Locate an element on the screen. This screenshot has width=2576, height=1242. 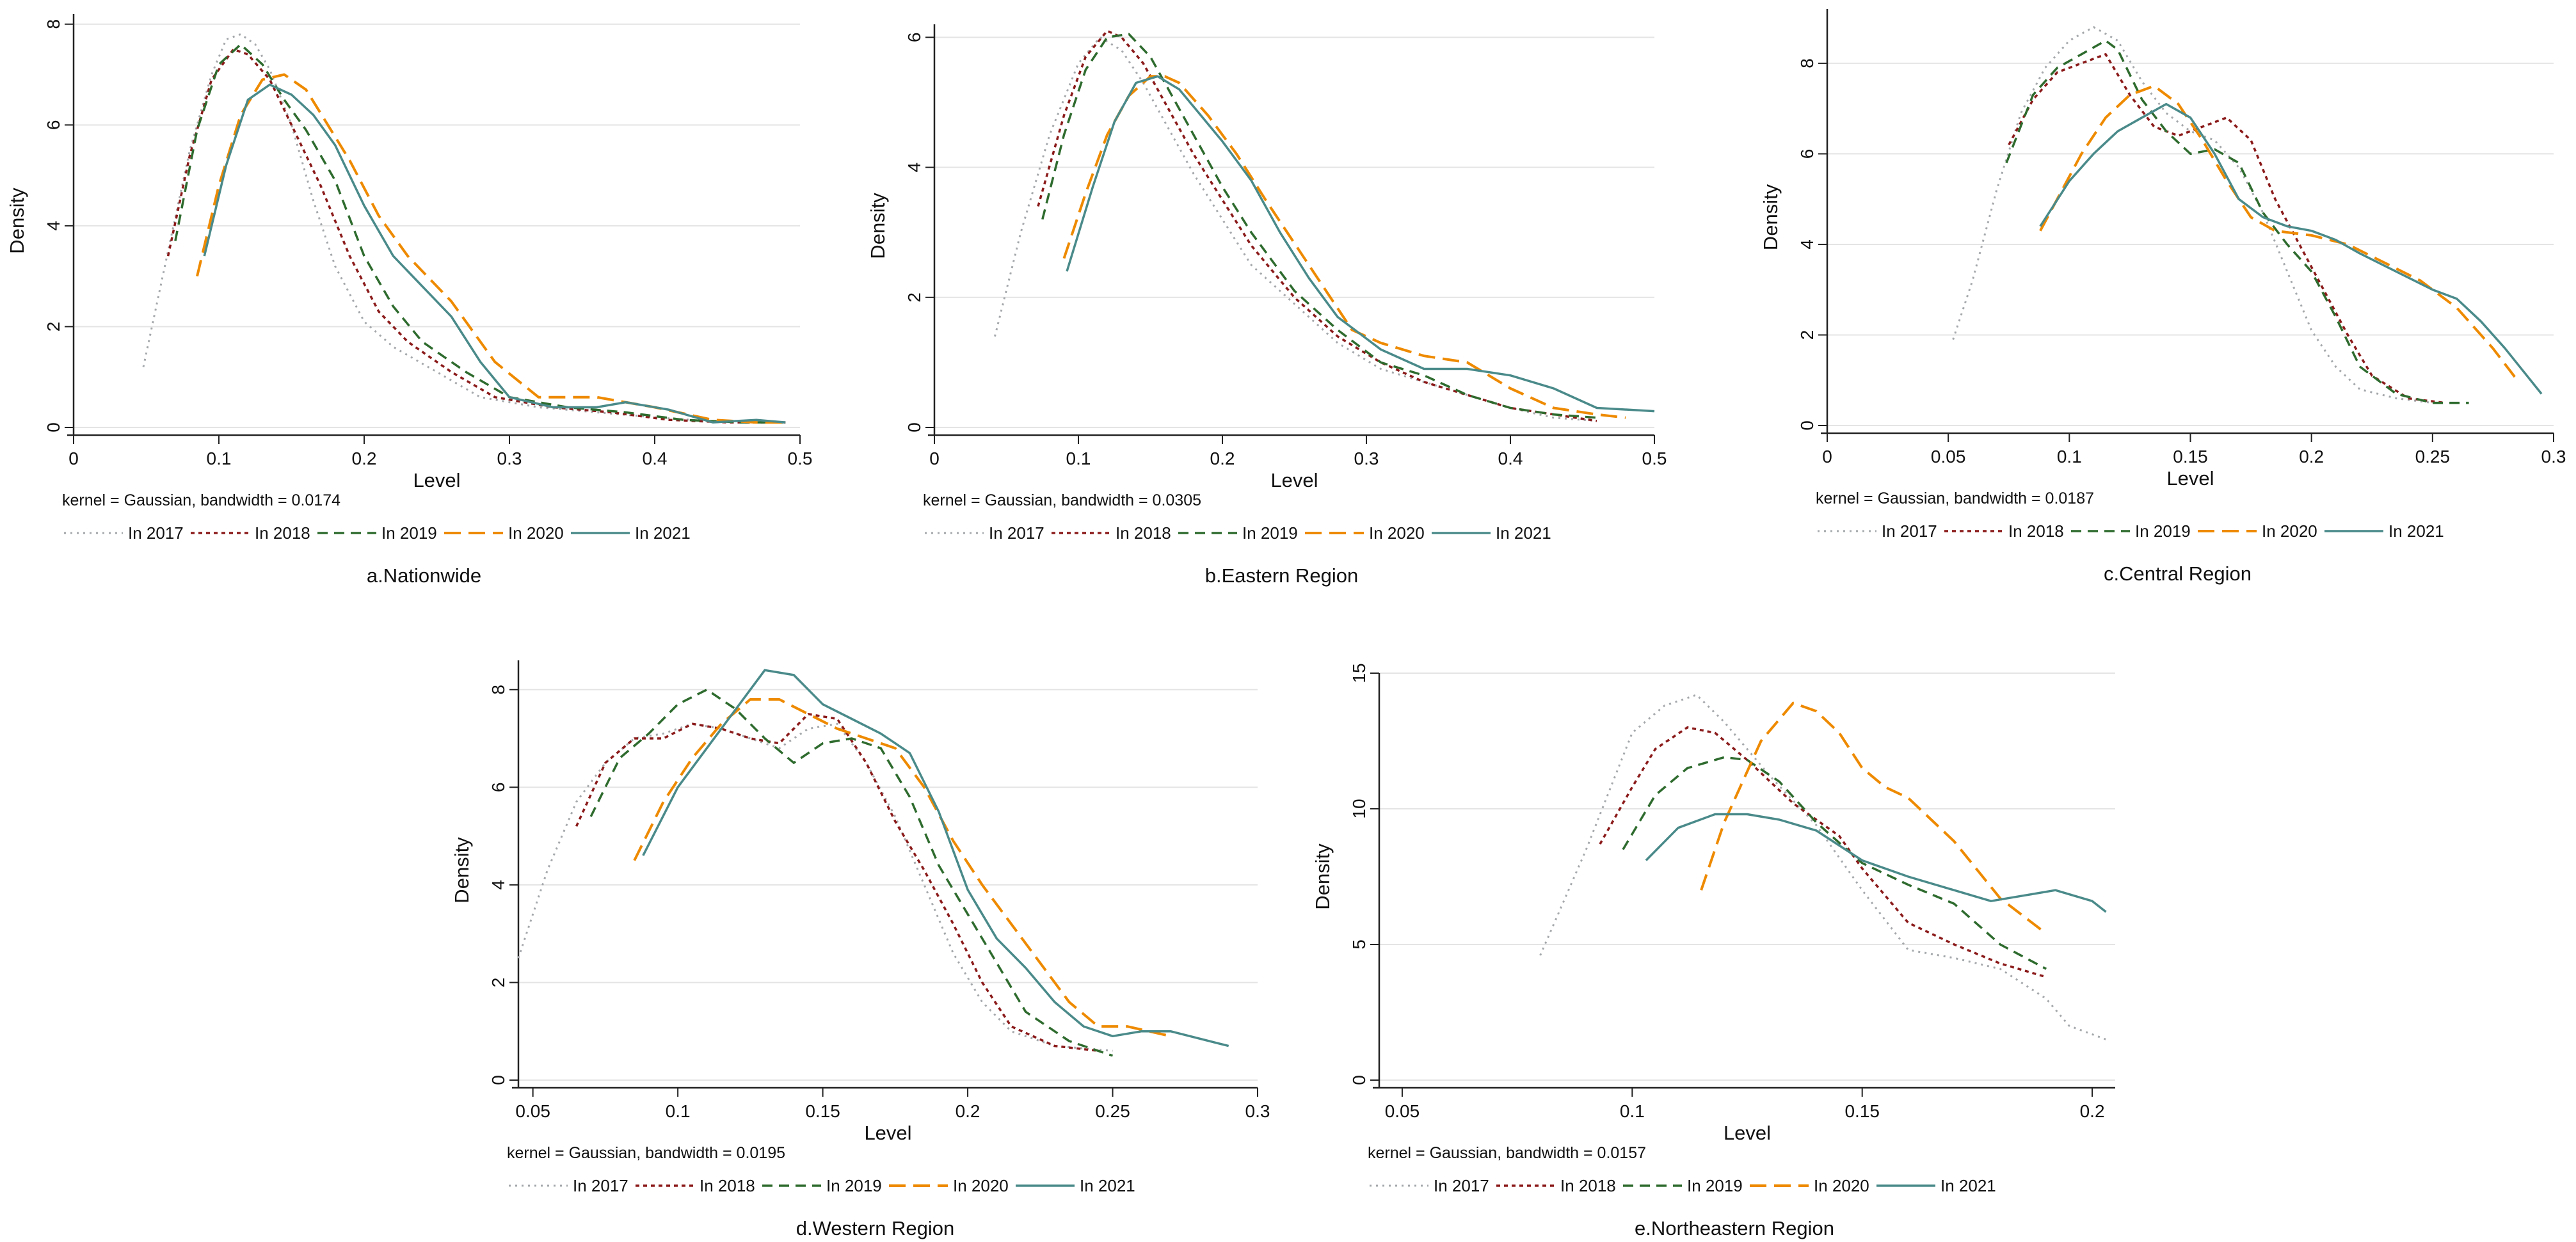
panel-title: c.Central Region is located at coordinates (2178, 573).